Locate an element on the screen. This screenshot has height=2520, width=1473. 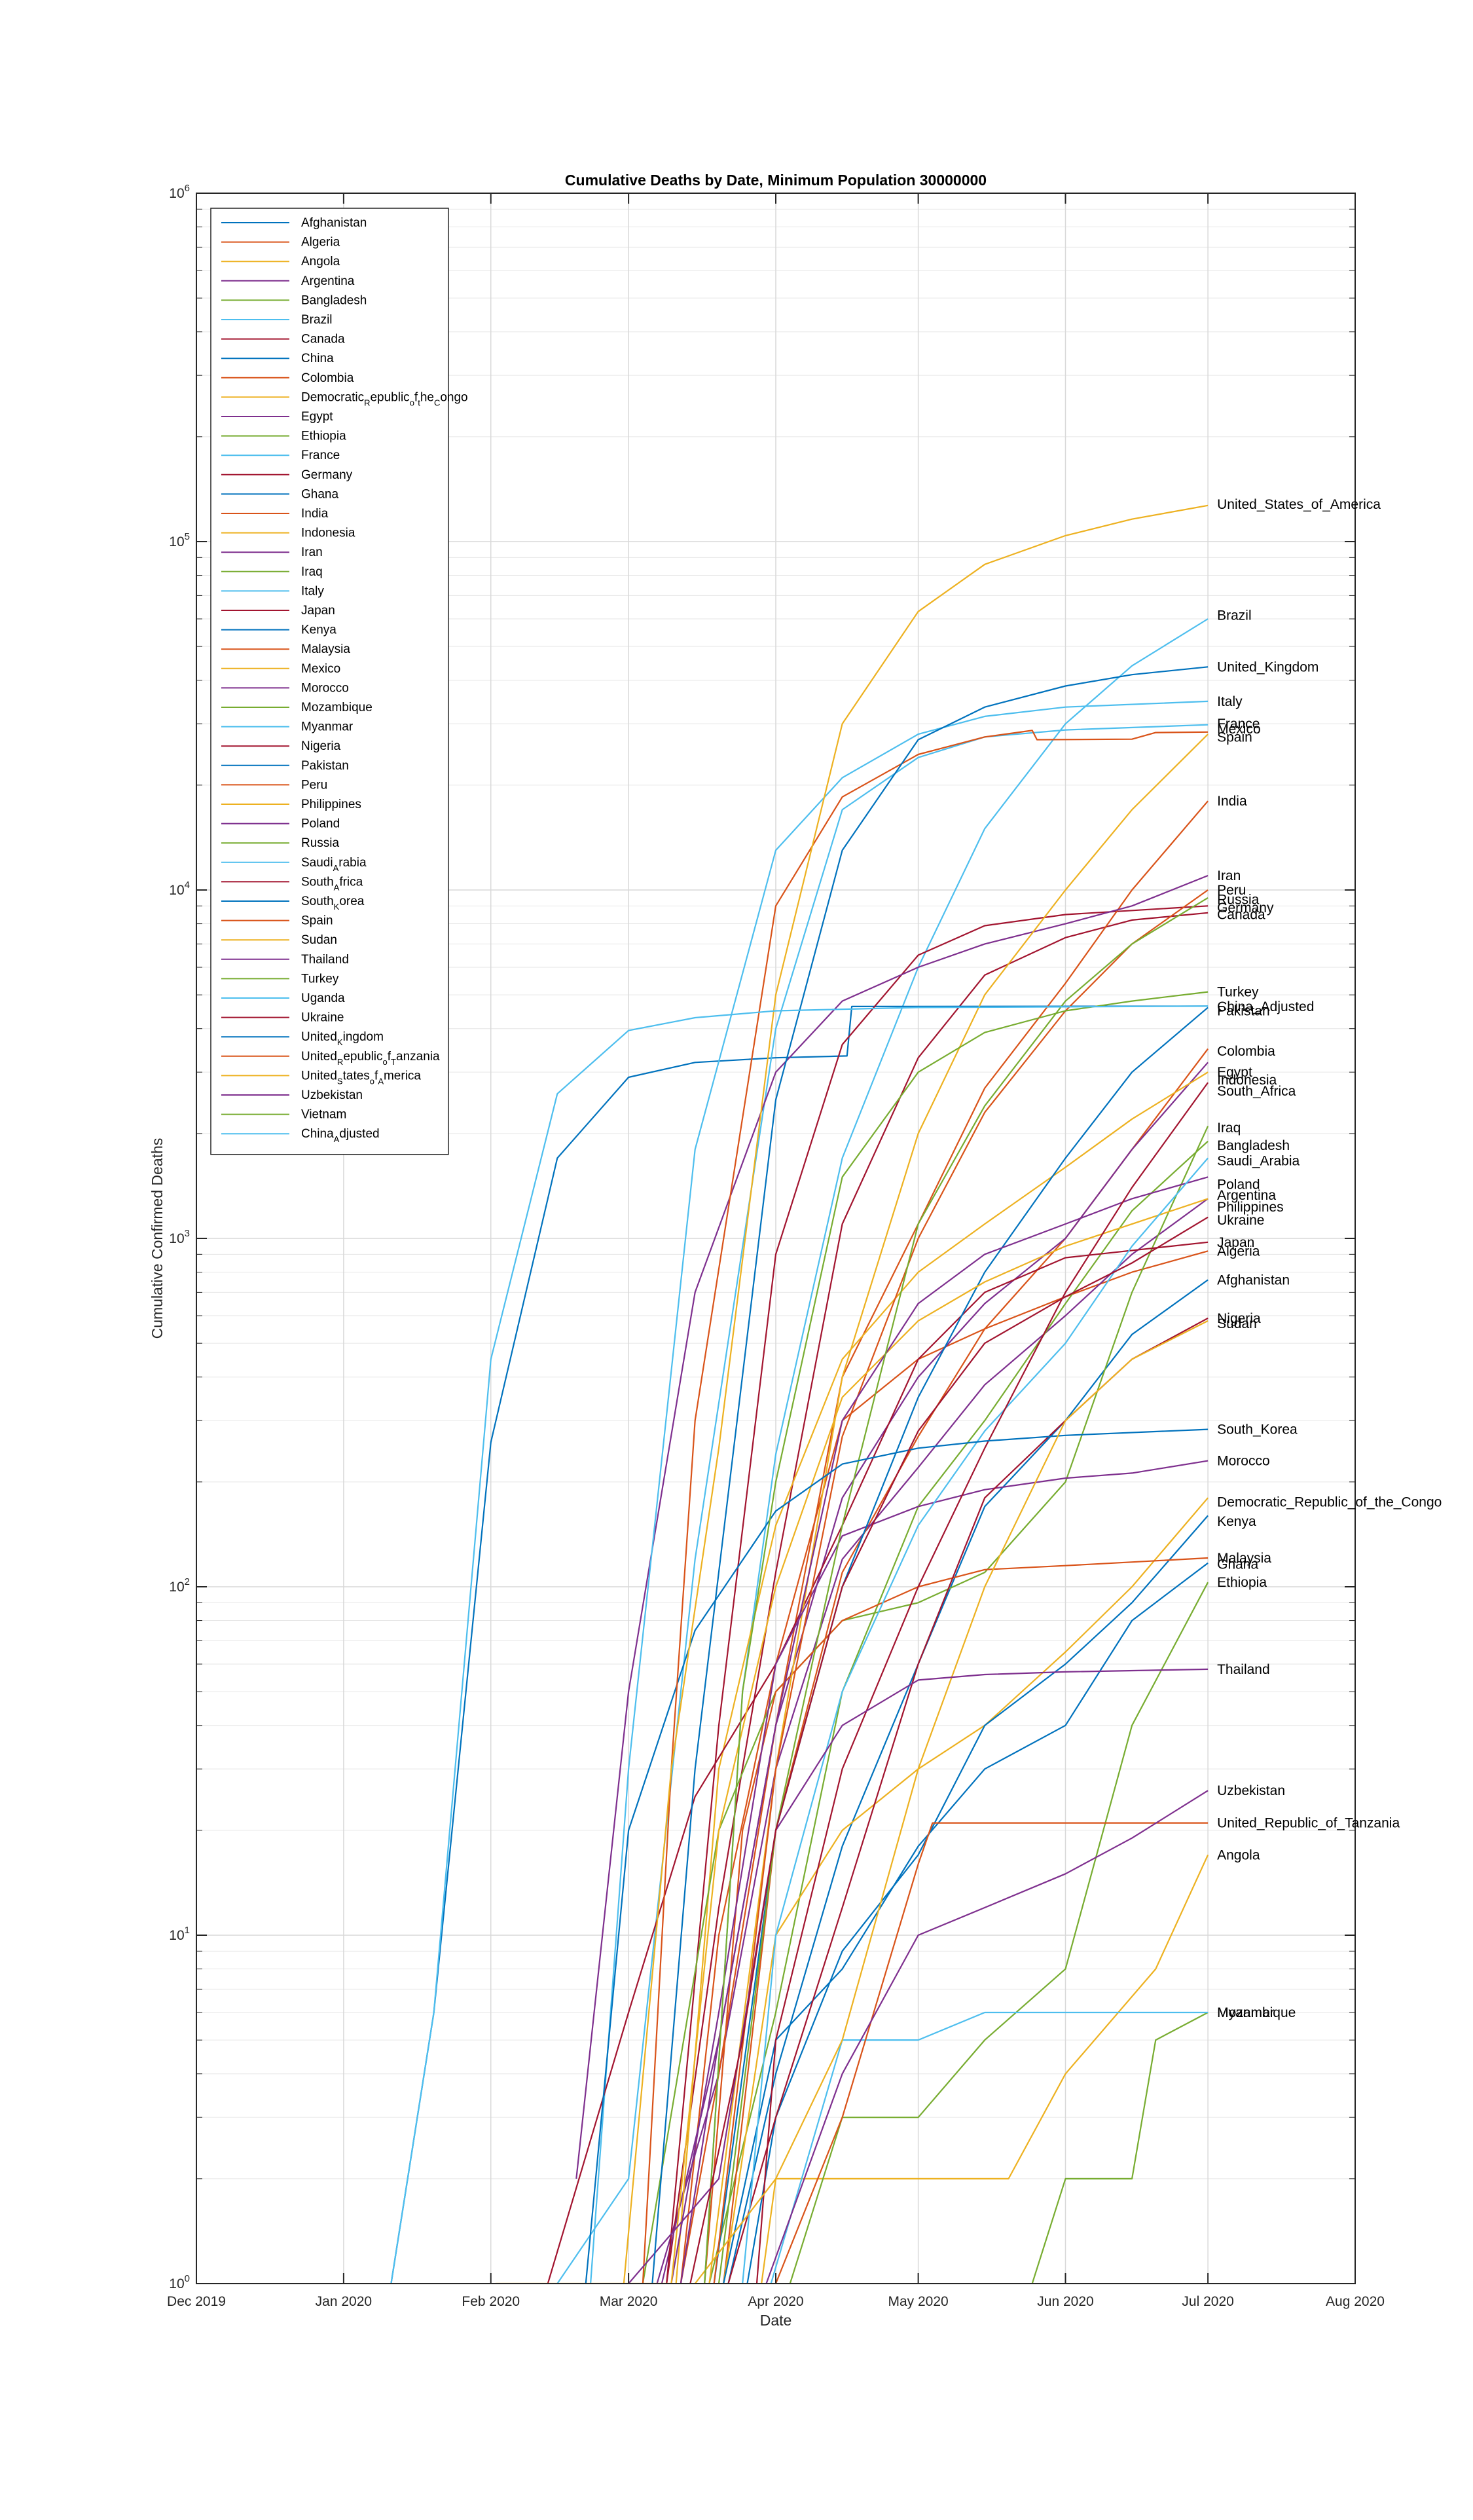
series-line-angola is located at coordinates (985, 2069).